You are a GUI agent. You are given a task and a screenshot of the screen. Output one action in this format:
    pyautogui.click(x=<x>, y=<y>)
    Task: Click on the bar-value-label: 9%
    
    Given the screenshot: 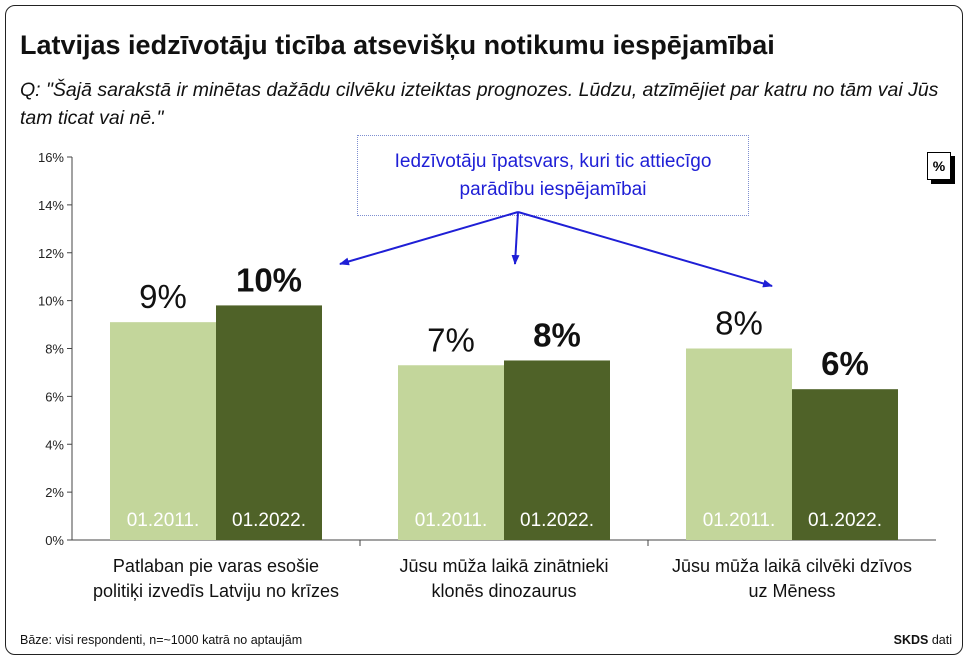 What is the action you would take?
    pyautogui.click(x=163, y=296)
    